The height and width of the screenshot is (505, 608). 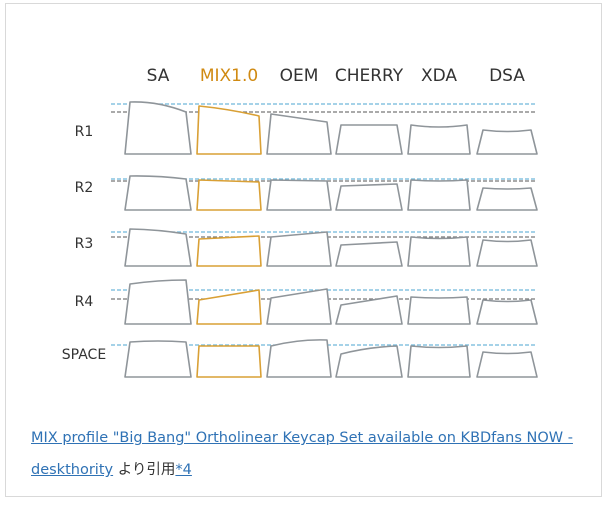 I want to click on keycap-sa-r4, so click(x=158, y=302).